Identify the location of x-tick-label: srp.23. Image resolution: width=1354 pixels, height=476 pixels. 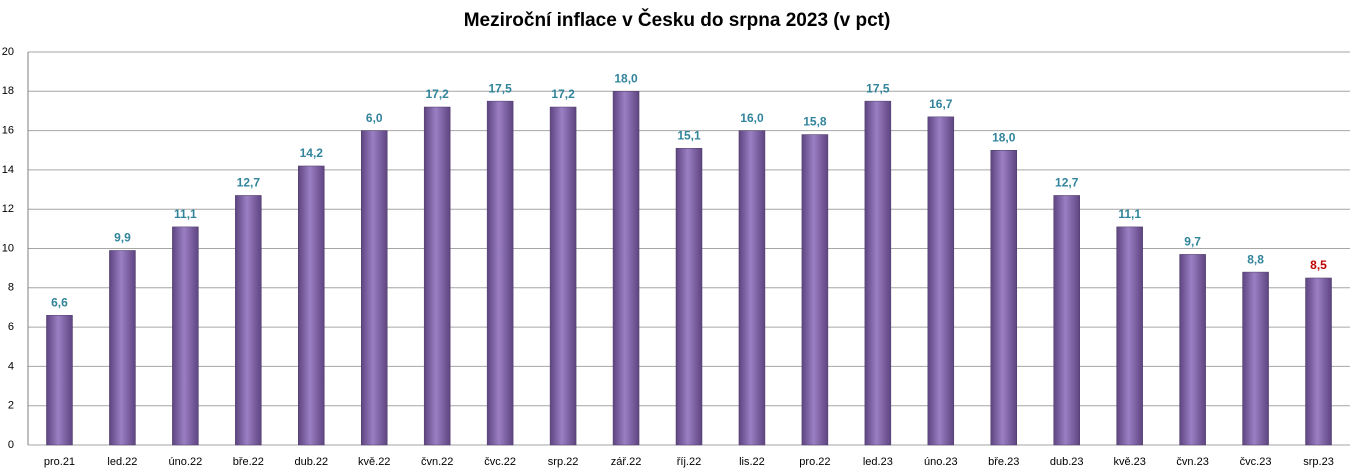
(1318, 462).